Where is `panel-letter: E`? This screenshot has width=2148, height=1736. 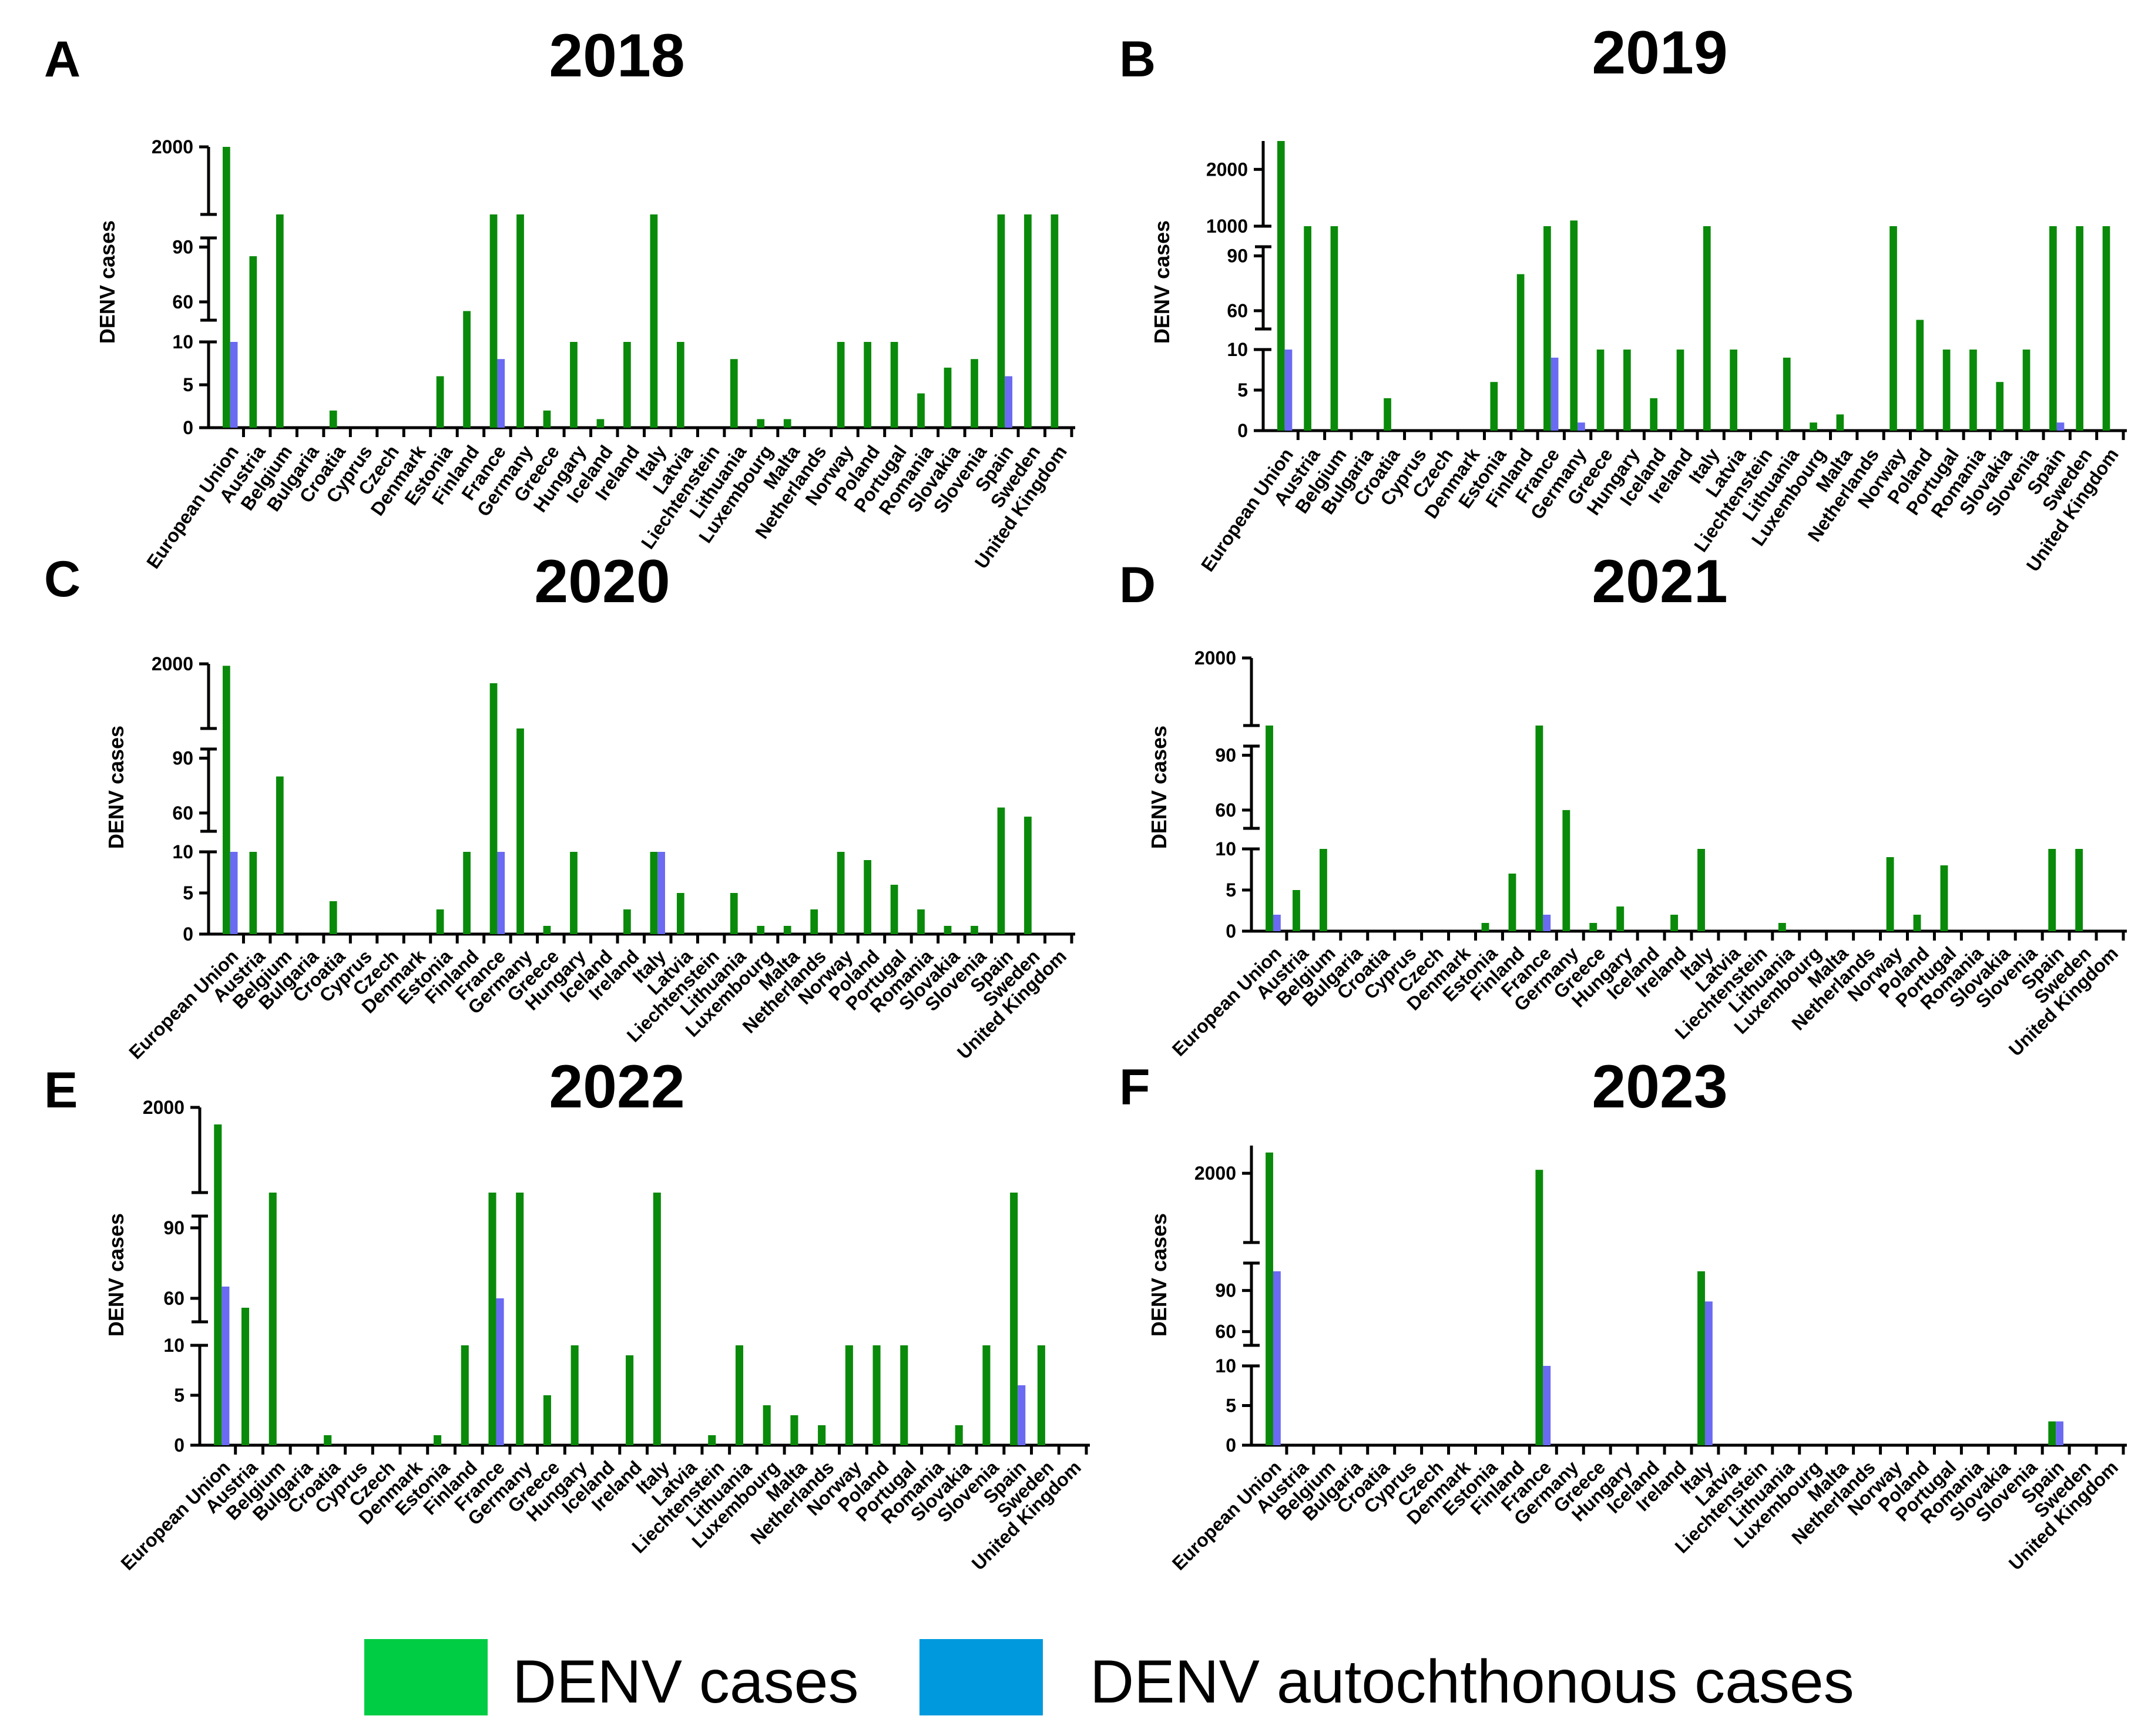 panel-letter: E is located at coordinates (61, 1090).